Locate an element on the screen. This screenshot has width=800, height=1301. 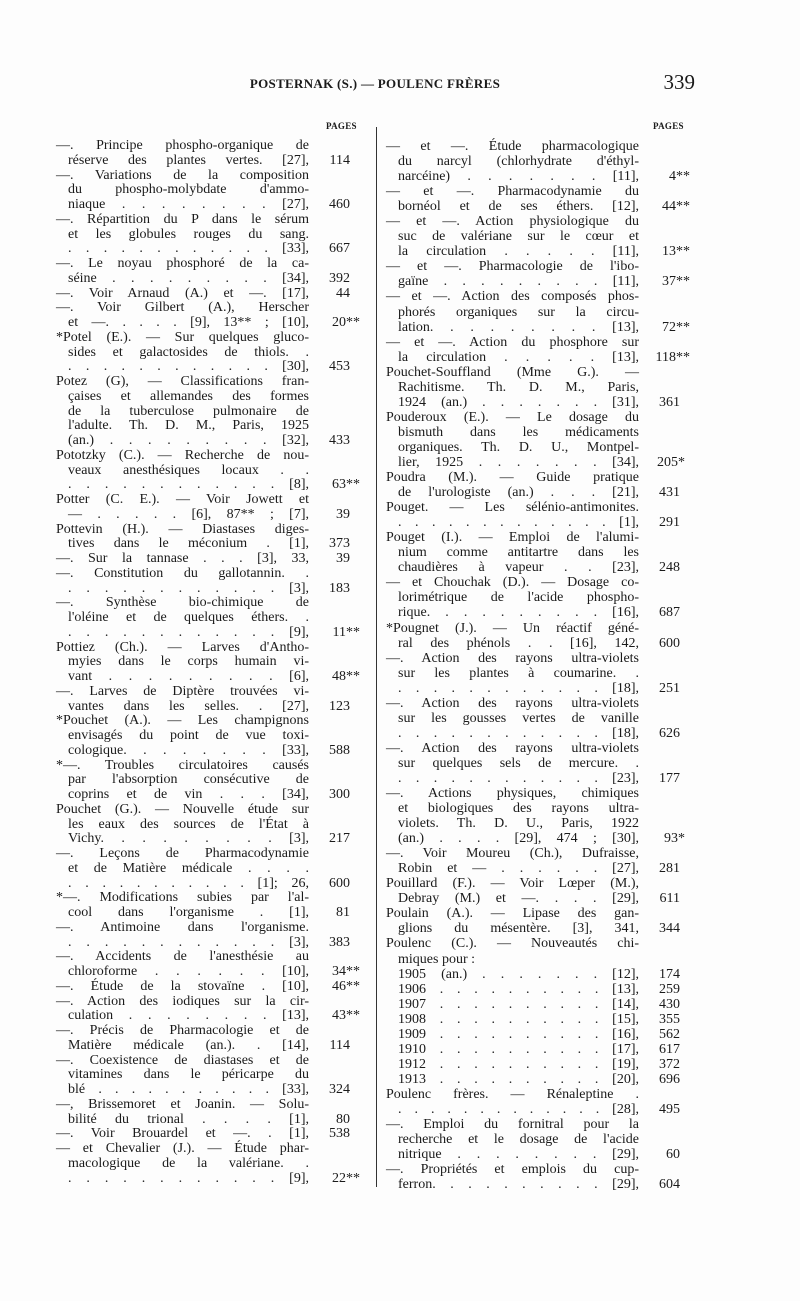
entry-line: Pouchet-Souffland (Mme G.). — is located at coordinates (512, 372).